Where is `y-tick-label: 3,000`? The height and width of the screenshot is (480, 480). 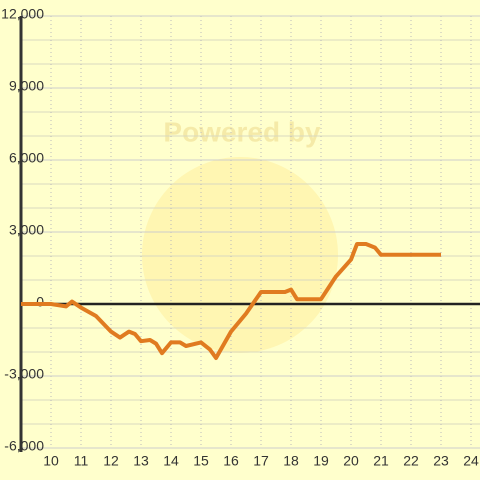 y-tick-label: 3,000 is located at coordinates (26, 230).